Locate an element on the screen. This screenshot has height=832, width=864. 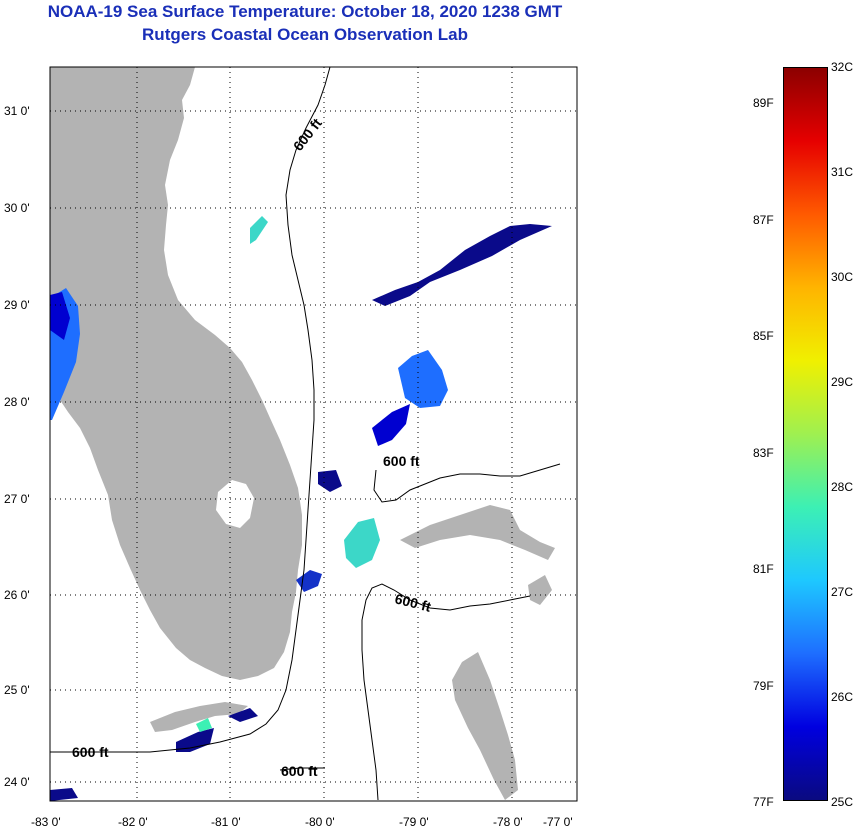
cb-f-89: 89F is located at coordinates (763, 103).